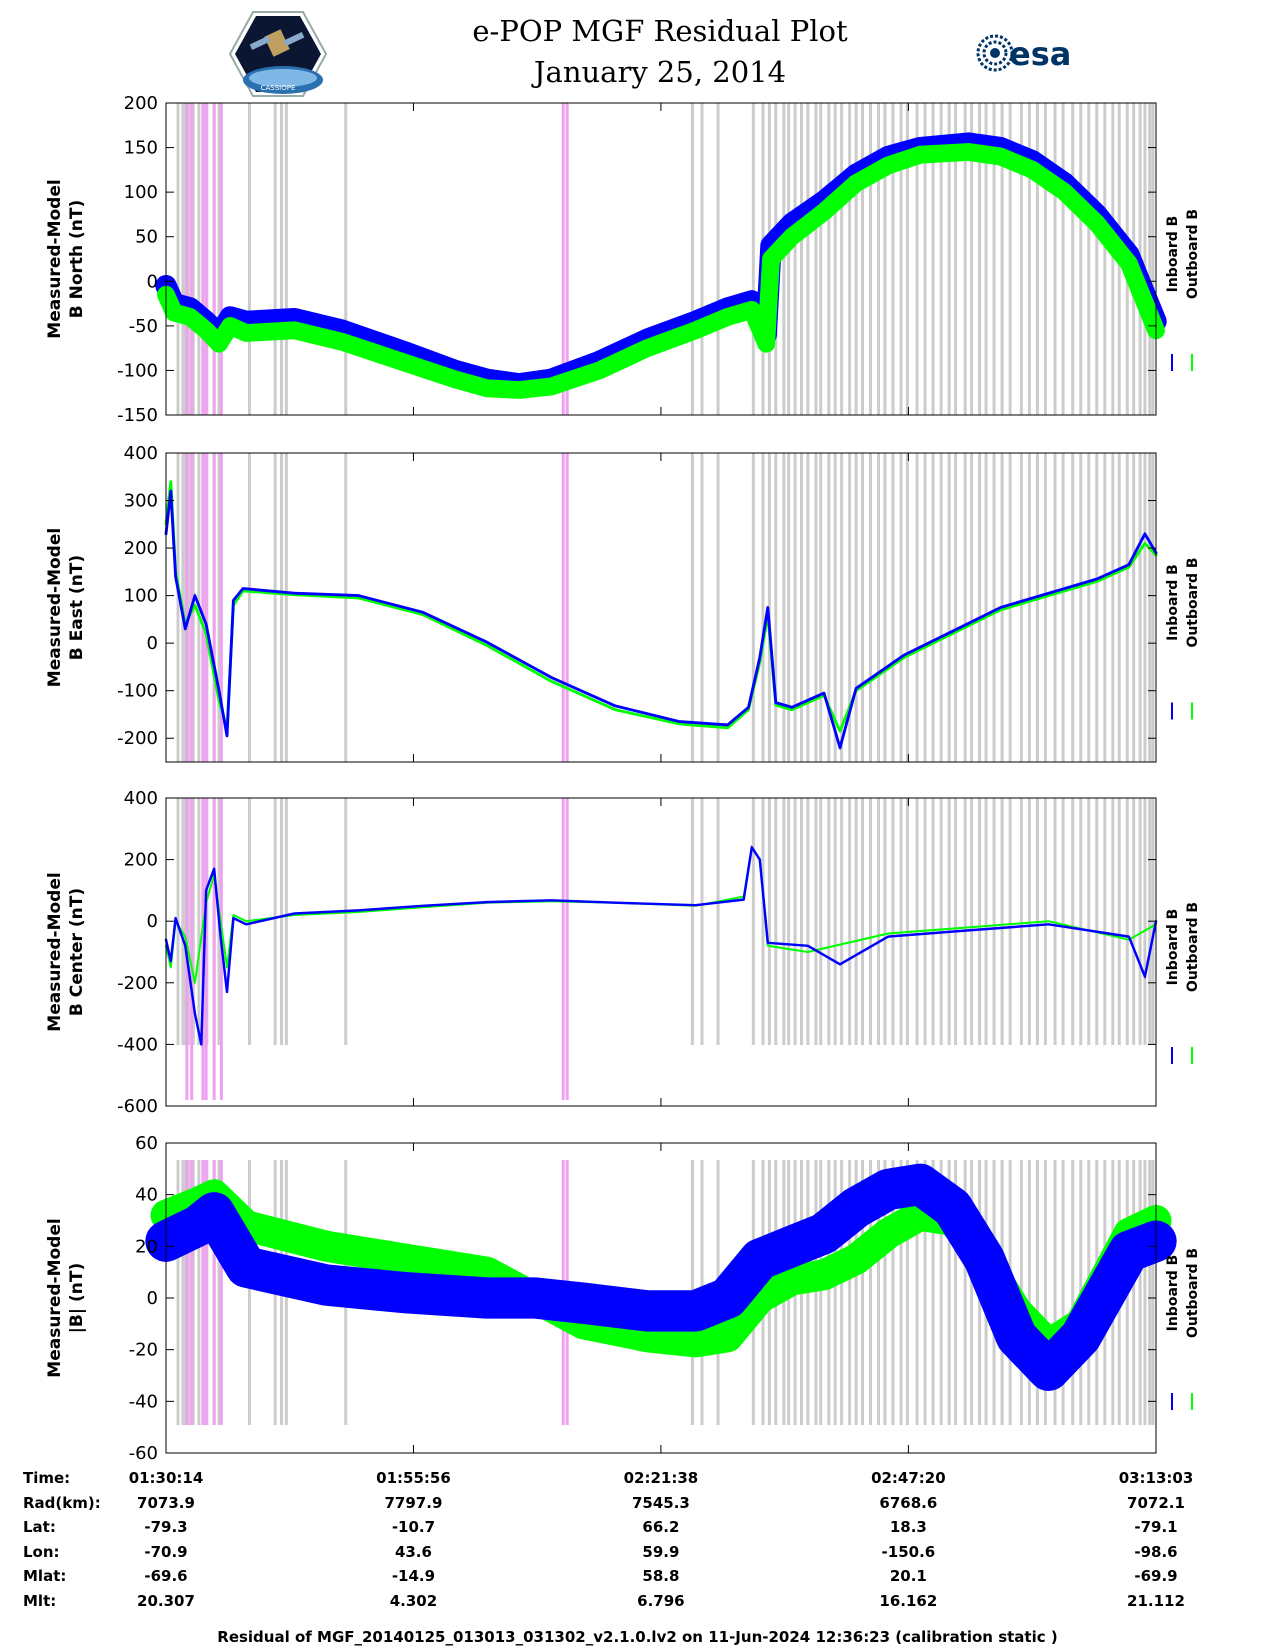  Describe the element at coordinates (908, 1600) in the screenshot. I see `table-cell: 16.162` at that location.